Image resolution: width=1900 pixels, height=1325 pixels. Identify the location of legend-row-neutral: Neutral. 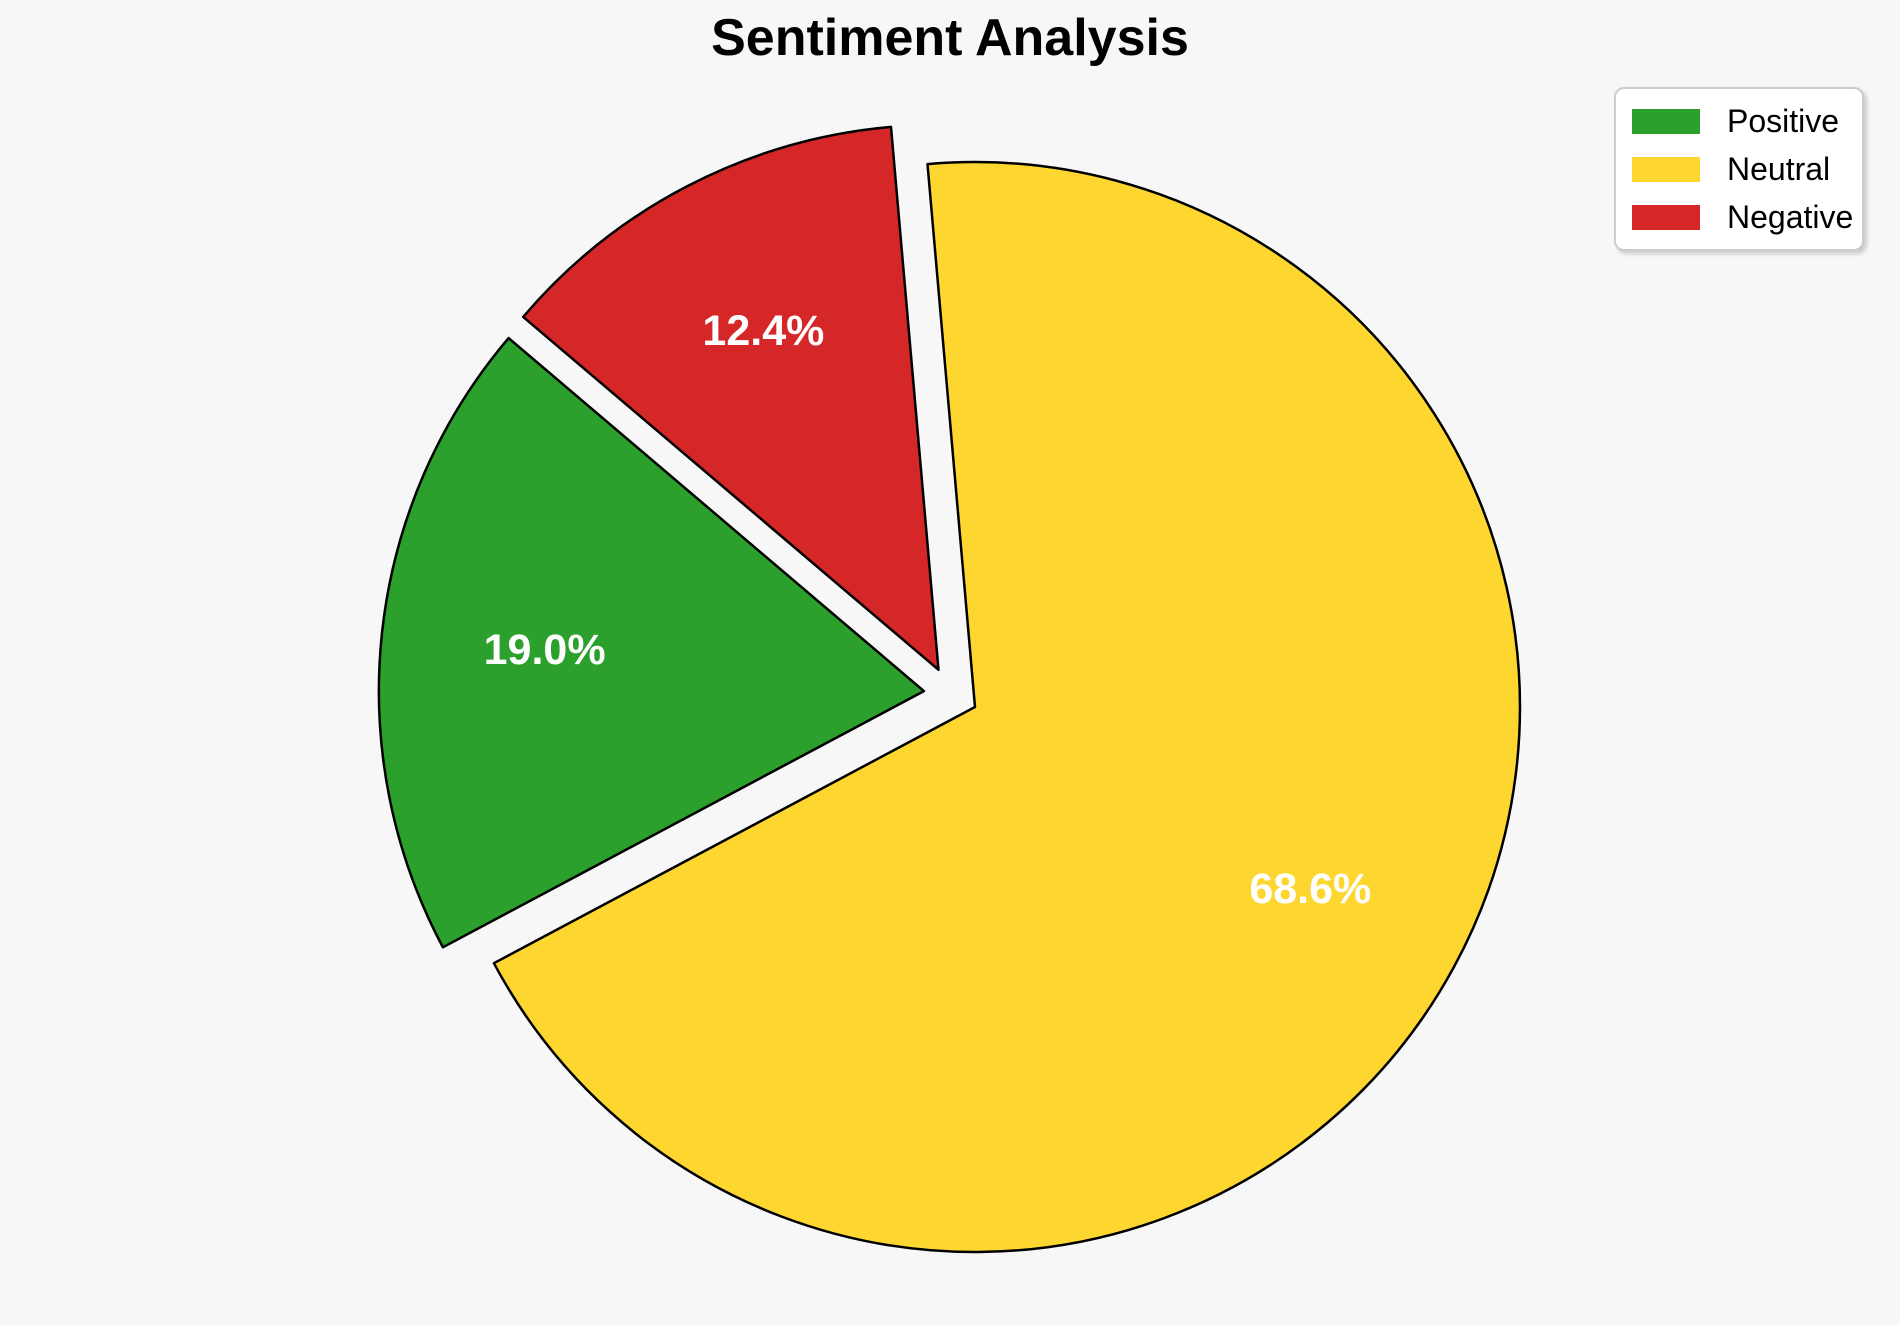
(1739, 169).